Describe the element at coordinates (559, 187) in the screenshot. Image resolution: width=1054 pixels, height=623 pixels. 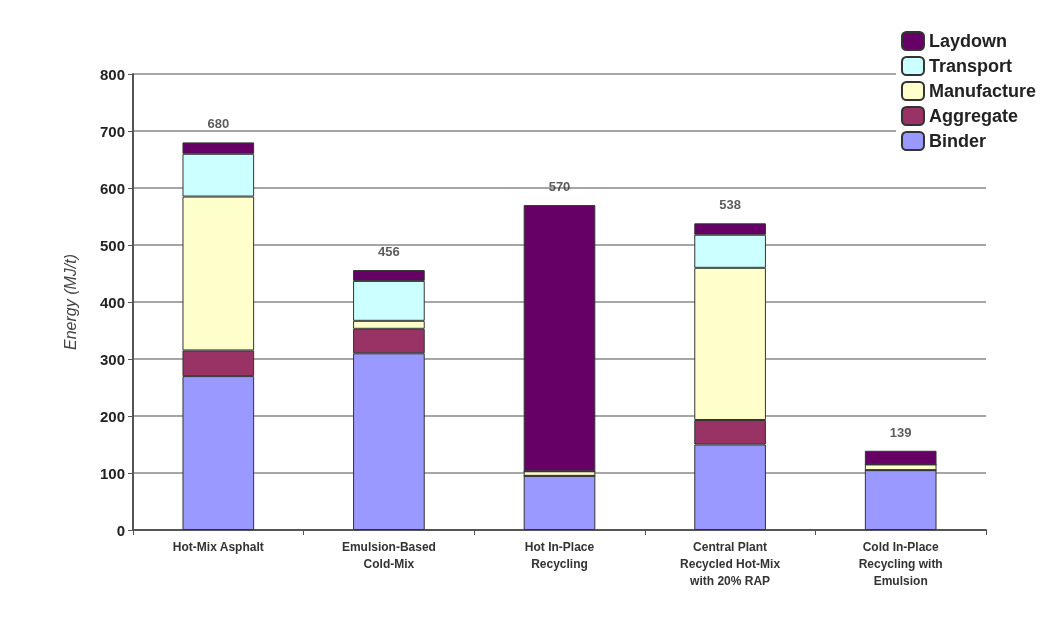
I see `total-label: 570` at that location.